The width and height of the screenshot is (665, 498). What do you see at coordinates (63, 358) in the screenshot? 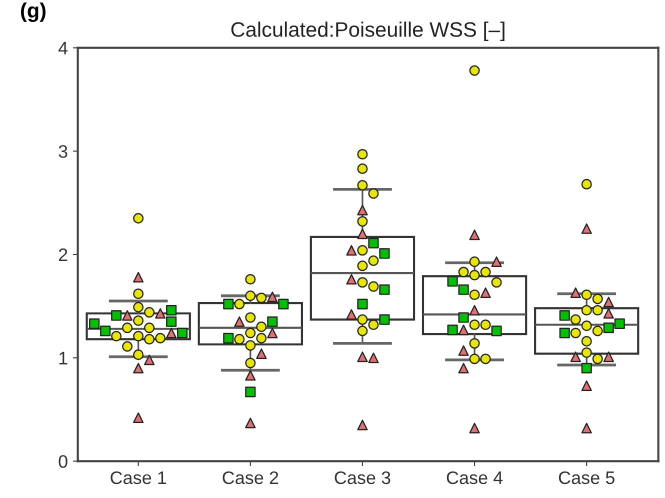
I see `y-tick-label: 1` at bounding box center [63, 358].